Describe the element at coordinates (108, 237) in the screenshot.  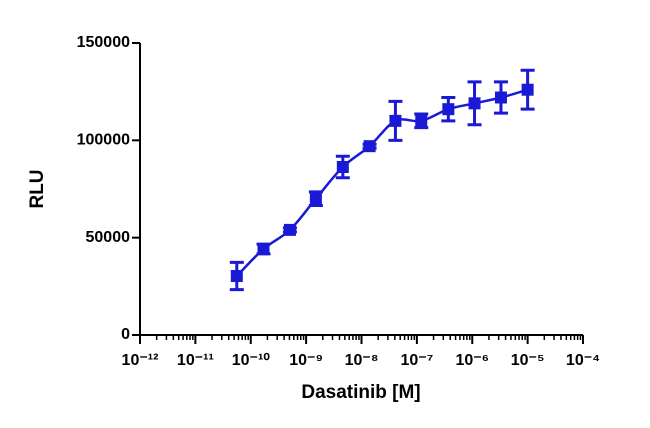
I see `y-tick-label: 50000` at that location.